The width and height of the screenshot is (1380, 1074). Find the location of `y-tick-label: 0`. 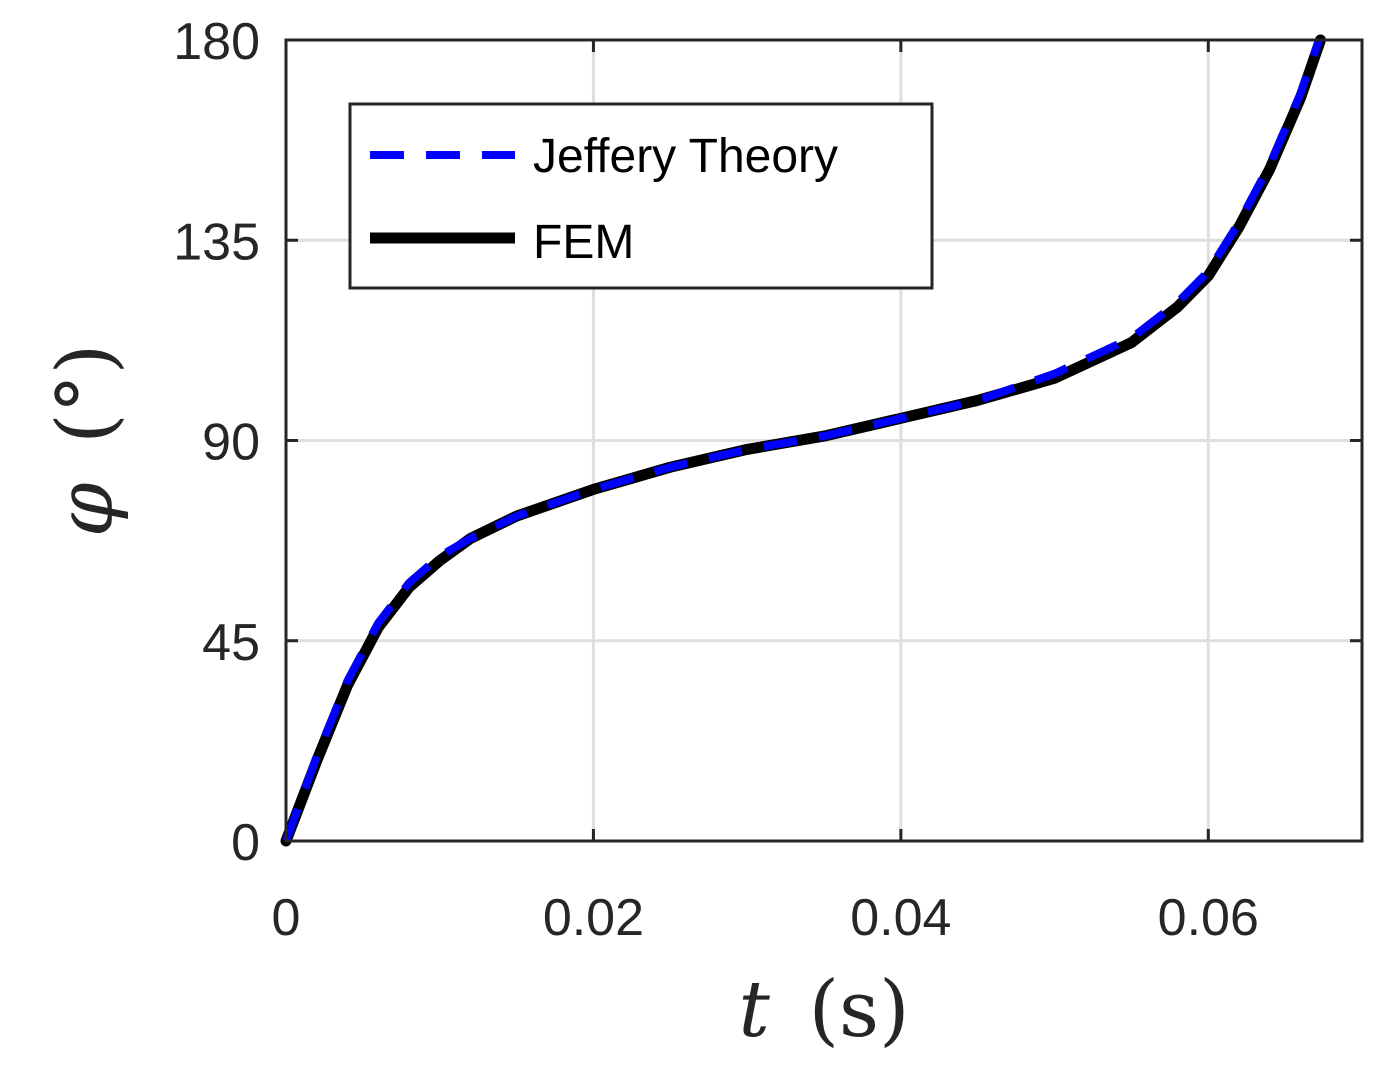

y-tick-label: 0 is located at coordinates (245, 843).